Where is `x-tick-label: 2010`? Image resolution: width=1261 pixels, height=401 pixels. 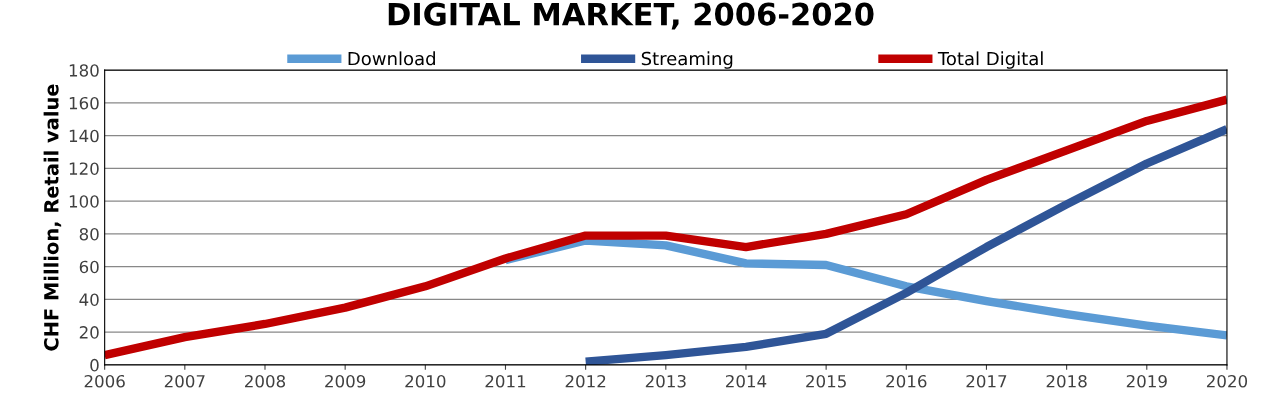
x-tick-label: 2010 is located at coordinates (425, 381).